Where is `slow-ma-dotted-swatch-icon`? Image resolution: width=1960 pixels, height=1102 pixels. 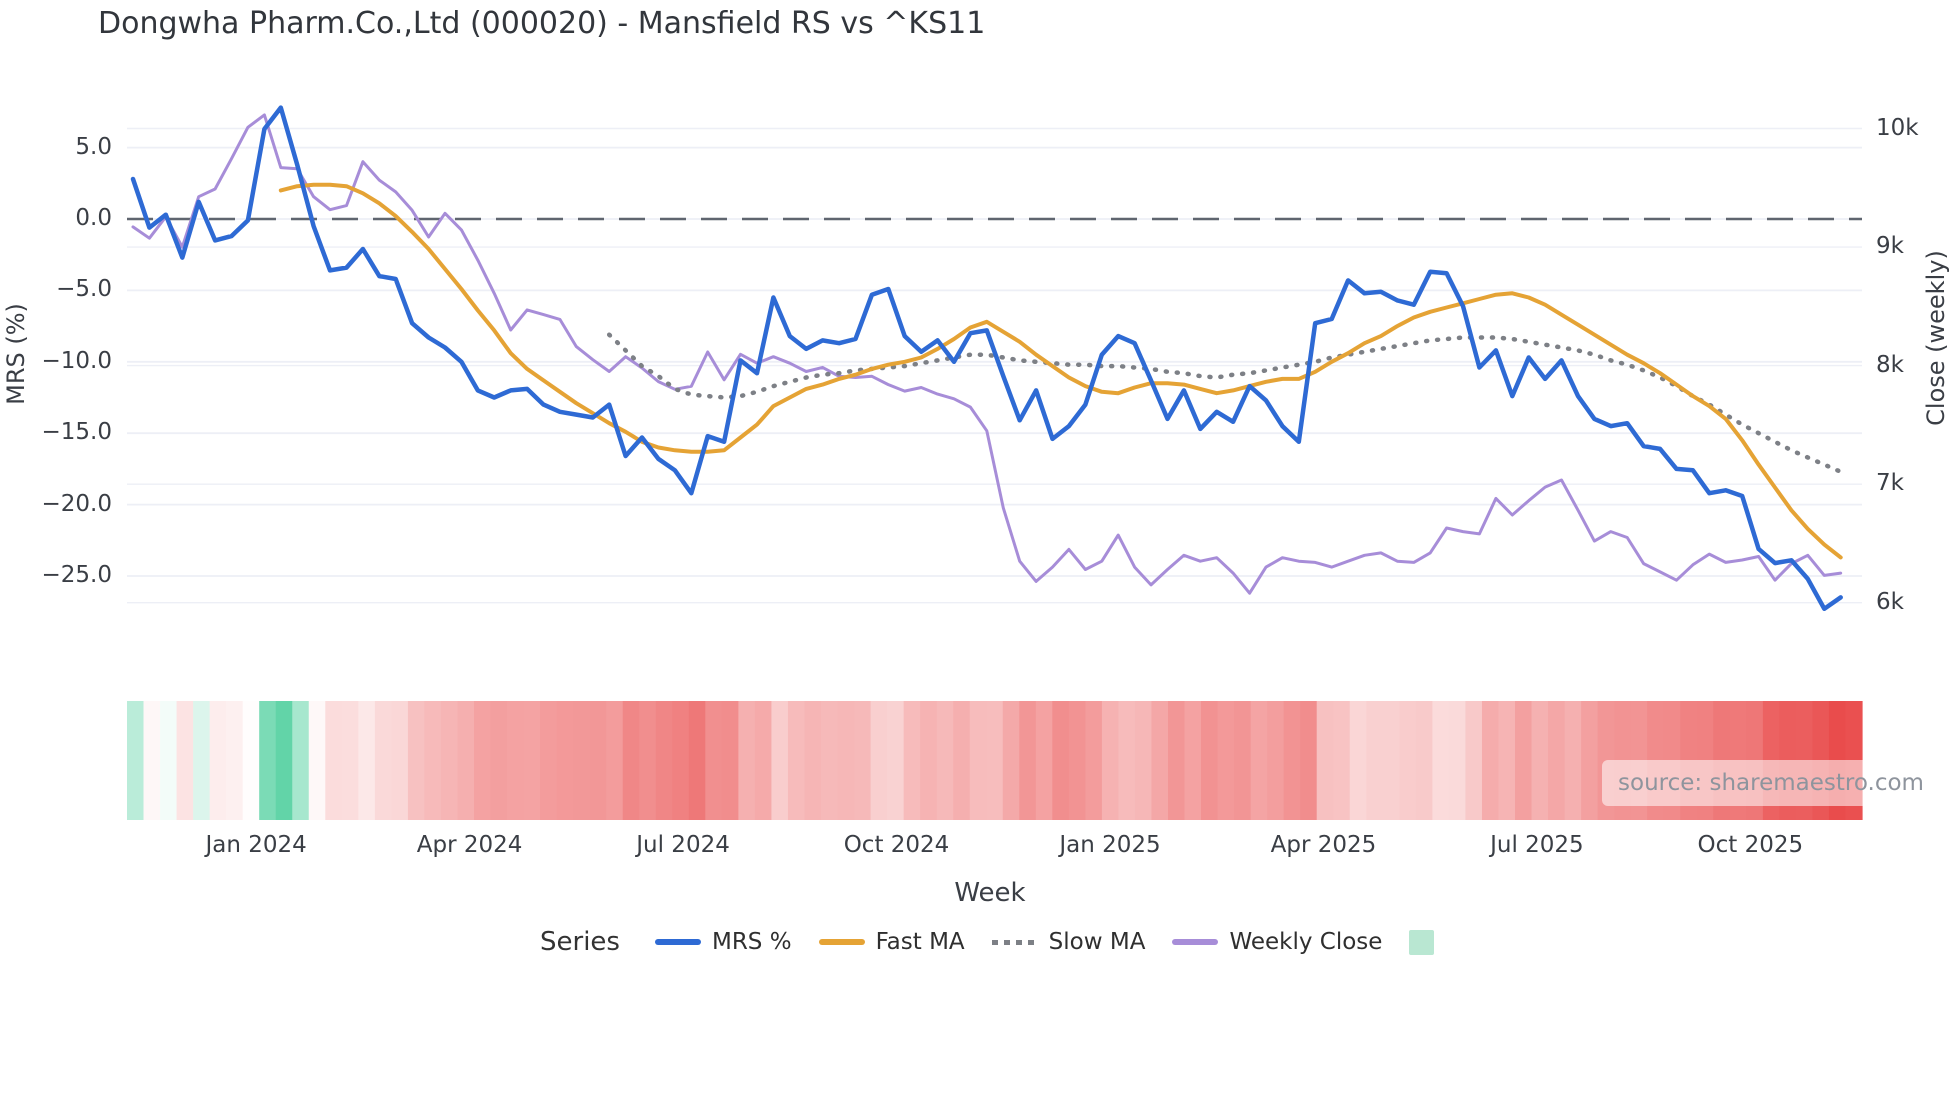
slow-ma-dotted-swatch-icon is located at coordinates (1014, 942).